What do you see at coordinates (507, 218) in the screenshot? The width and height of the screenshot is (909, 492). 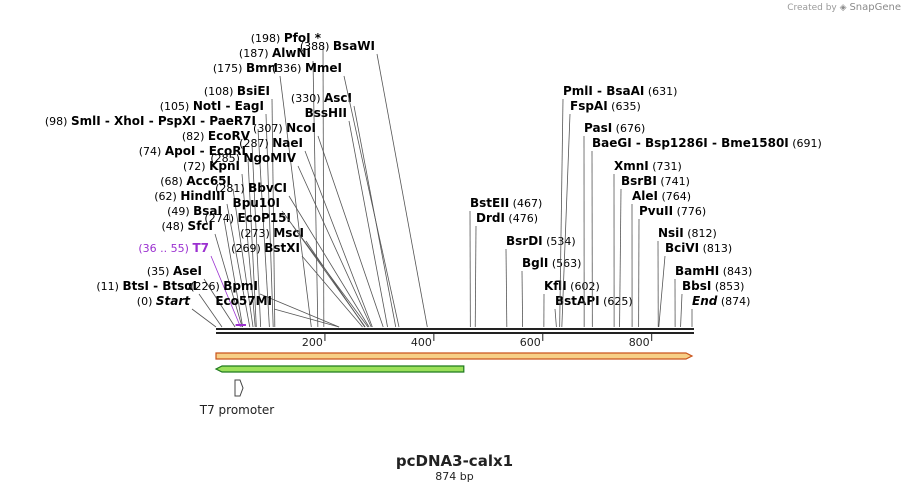 I see `site-label: DrdI (476)` at bounding box center [507, 218].